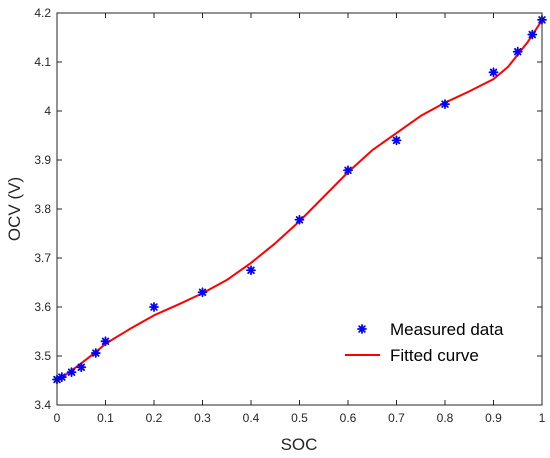  What do you see at coordinates (42, 62) in the screenshot?
I see `y-tick-label: 4.1` at bounding box center [42, 62].